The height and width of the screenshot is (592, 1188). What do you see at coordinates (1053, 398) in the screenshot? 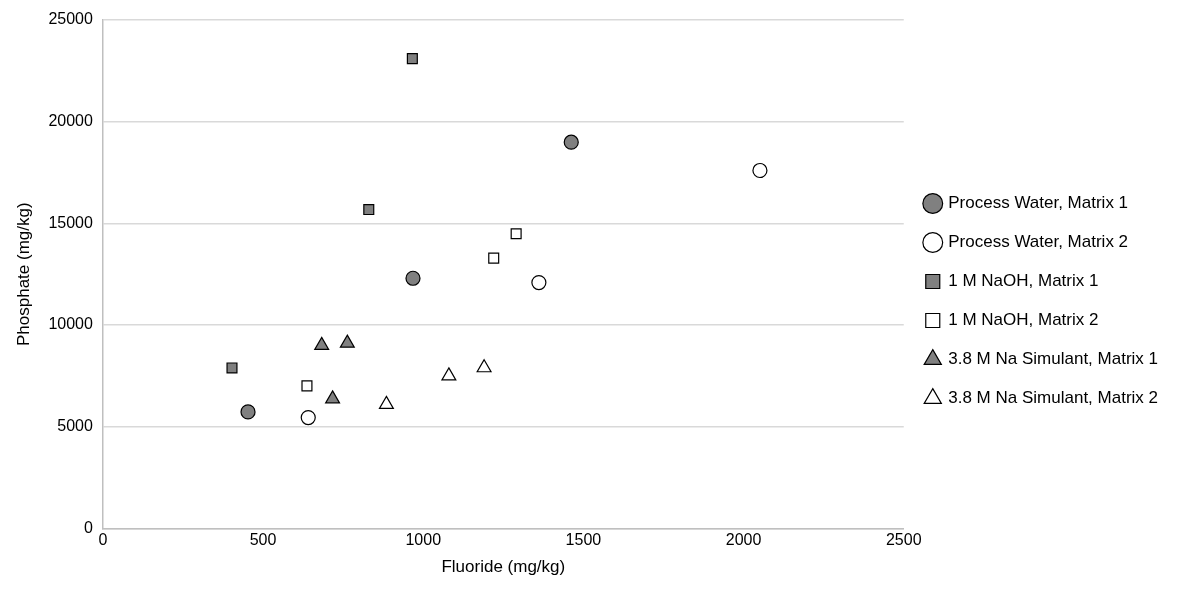
I see `legend-label: 3.8 M Na Simulant, Matrix 2` at bounding box center [1053, 398].